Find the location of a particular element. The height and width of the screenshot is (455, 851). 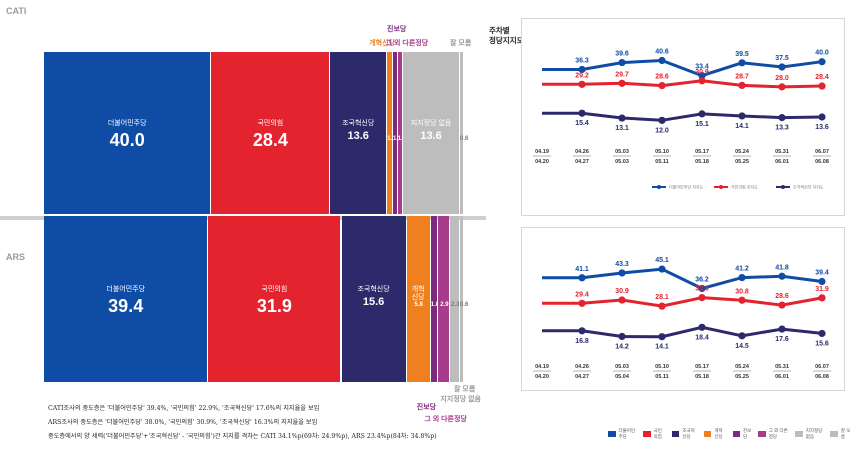

trend-value-label: 39.5 is located at coordinates (742, 54).